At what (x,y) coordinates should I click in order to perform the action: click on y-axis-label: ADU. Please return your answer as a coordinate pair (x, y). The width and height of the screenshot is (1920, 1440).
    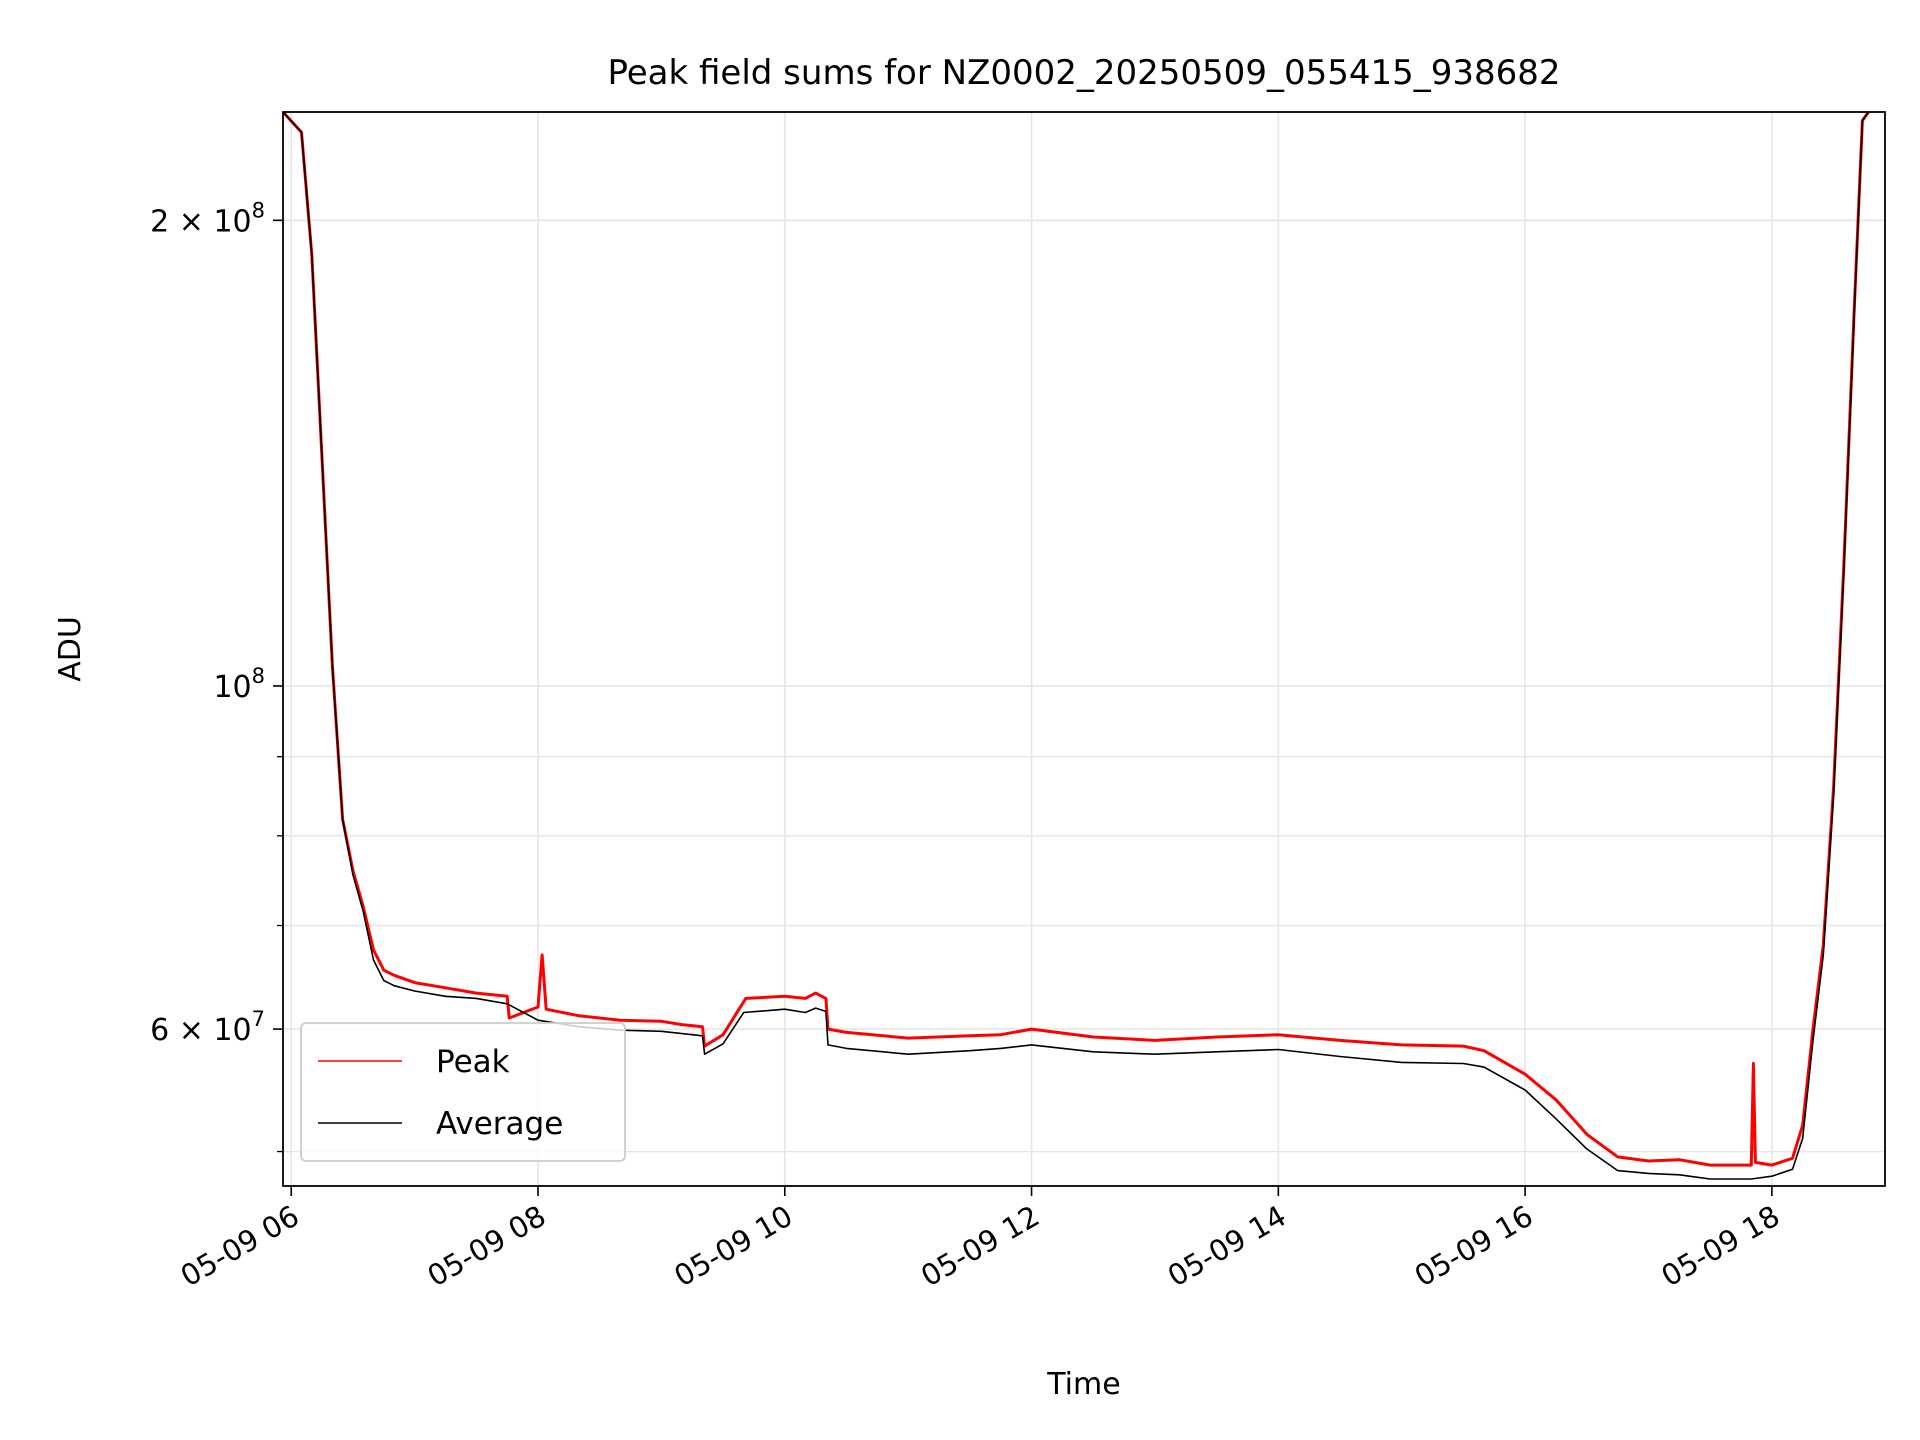
    Looking at the image, I should click on (70, 649).